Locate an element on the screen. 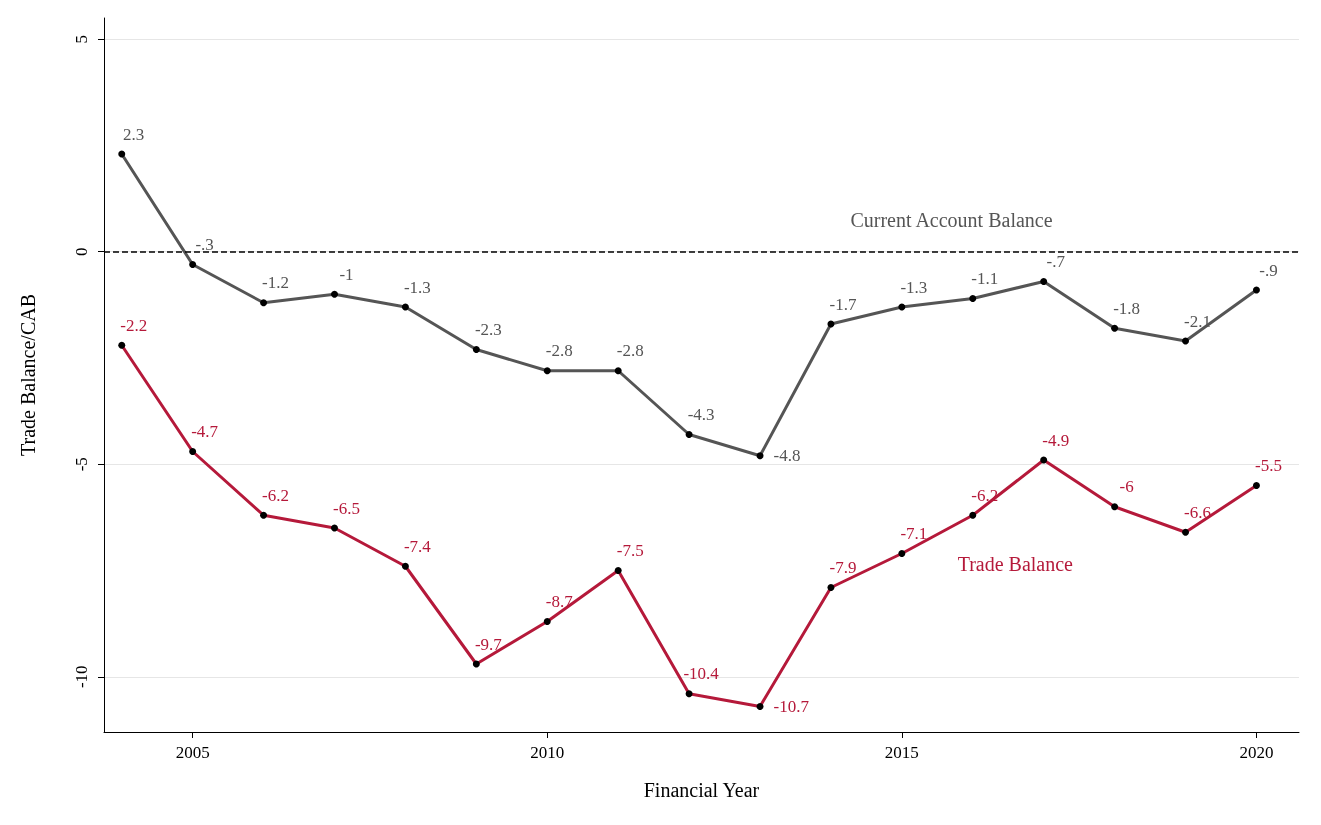  data-label: -1.1 is located at coordinates (985, 278).